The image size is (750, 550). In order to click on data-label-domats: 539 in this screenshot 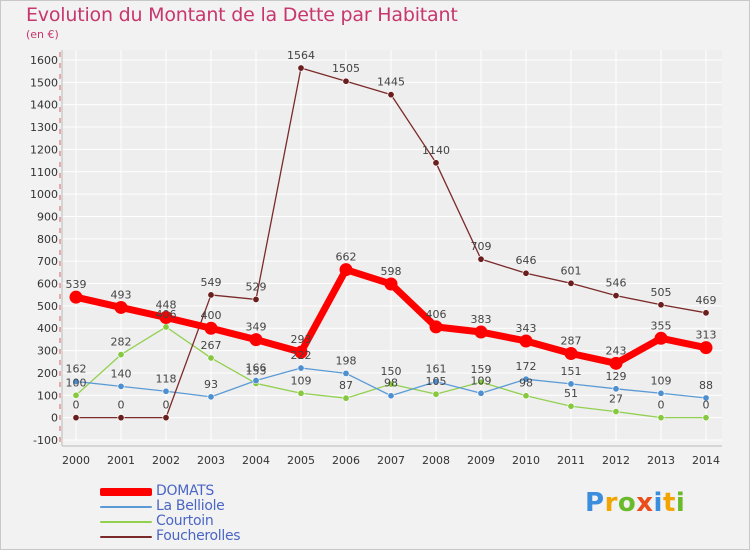, I will do `click(76, 284)`.